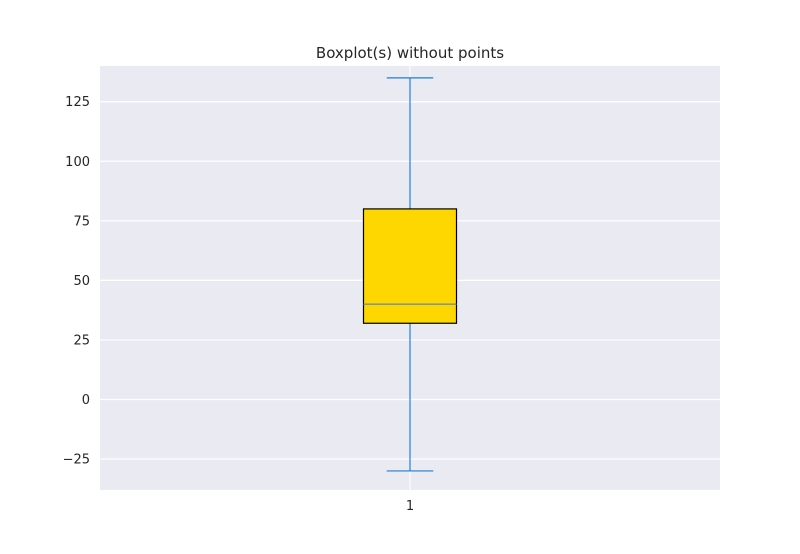 The height and width of the screenshot is (554, 800). Describe the element at coordinates (86, 400) in the screenshot. I see `y-tick-label: 0` at that location.